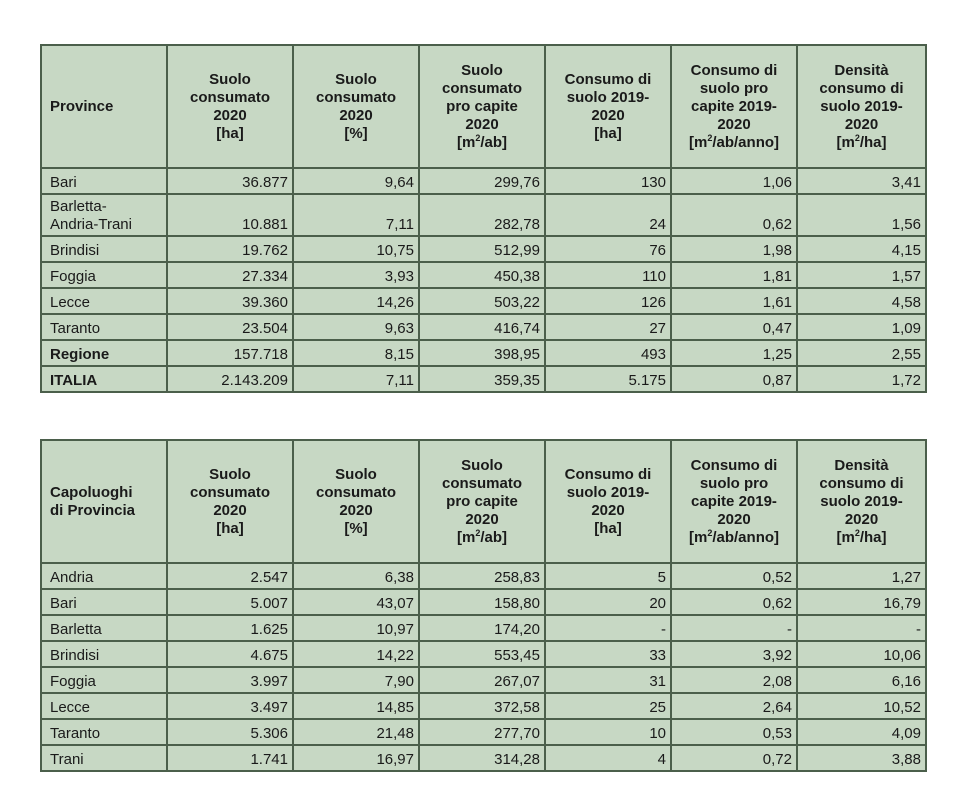 The image size is (955, 789). I want to click on cell-value: 1,81, so click(734, 275).